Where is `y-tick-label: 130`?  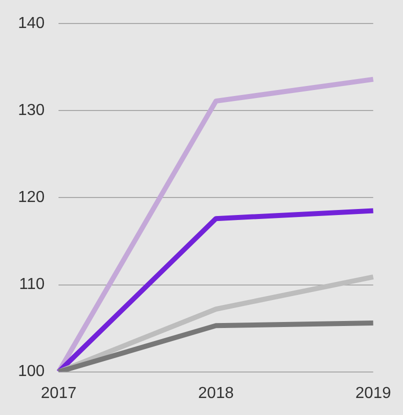 y-tick-label: 130 is located at coordinates (31, 111).